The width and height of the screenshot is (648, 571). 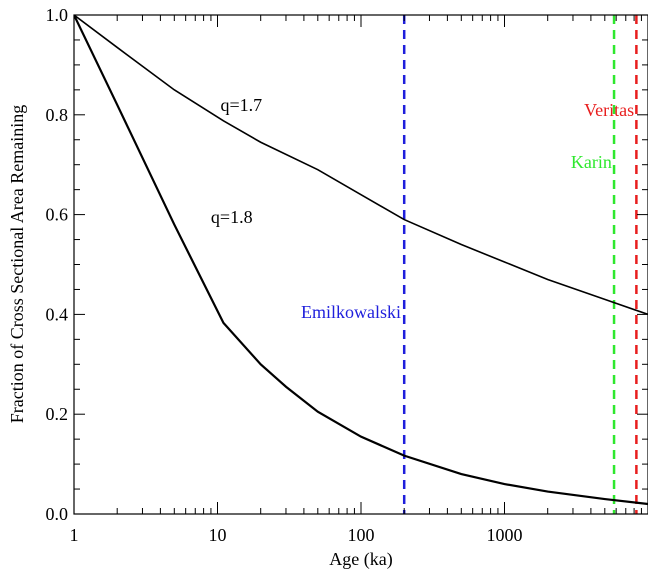 I want to click on x-tick-label: 1, so click(x=74, y=535).